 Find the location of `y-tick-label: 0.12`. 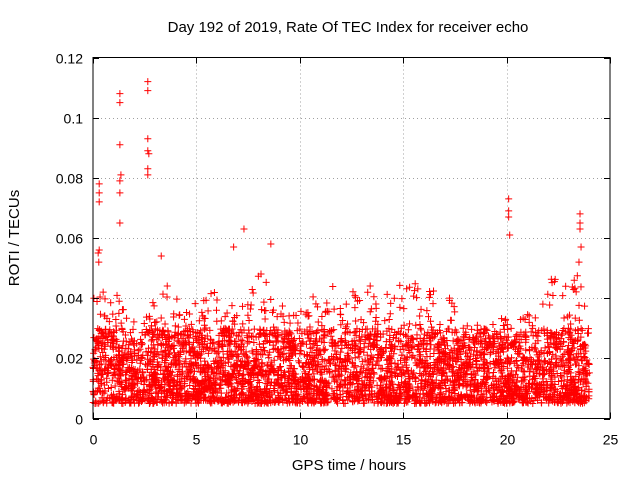

y-tick-label: 0.12 is located at coordinates (69, 59).